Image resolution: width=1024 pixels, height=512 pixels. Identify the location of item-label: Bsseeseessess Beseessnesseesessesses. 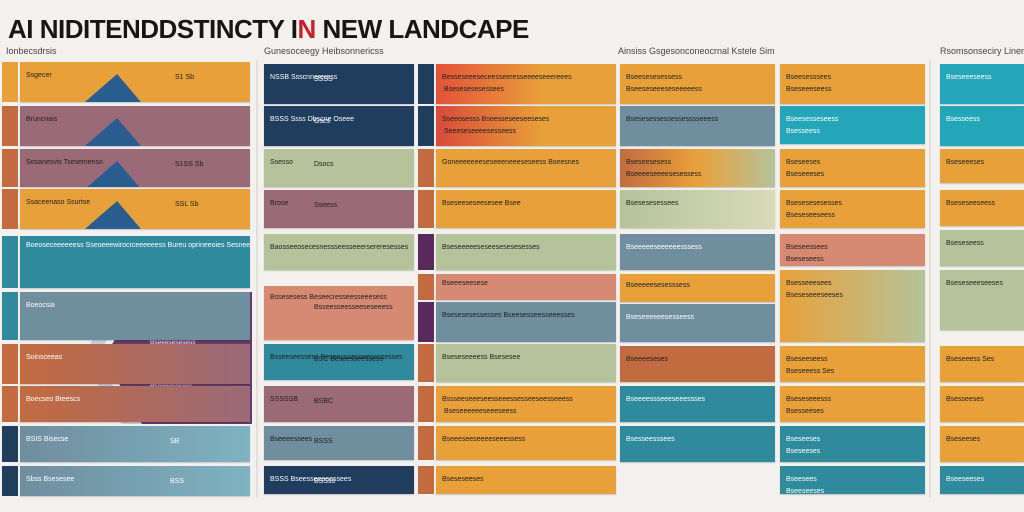
(336, 357).